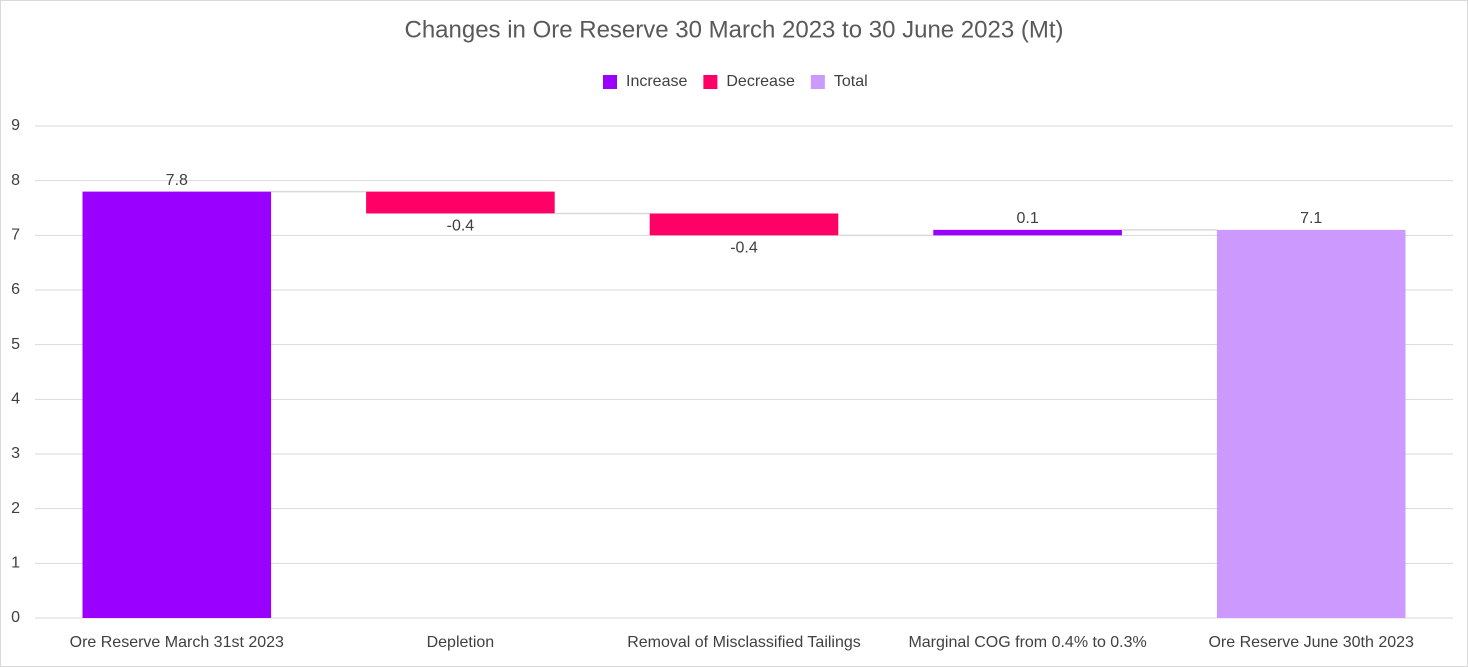 Image resolution: width=1468 pixels, height=667 pixels. I want to click on y-tick-label: 7, so click(15, 235).